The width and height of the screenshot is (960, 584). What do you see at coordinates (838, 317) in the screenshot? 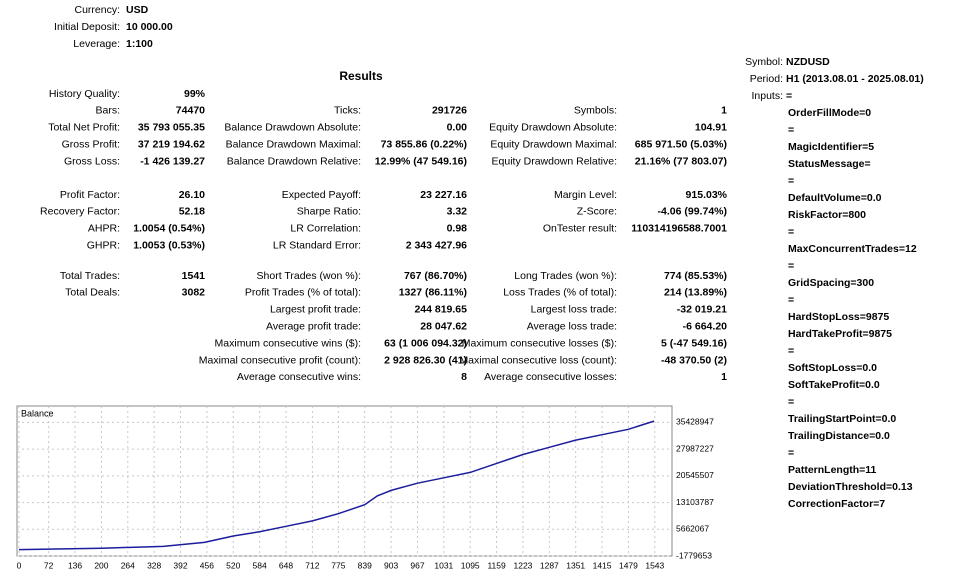
I see `input-param: HardStopLoss=9875` at bounding box center [838, 317].